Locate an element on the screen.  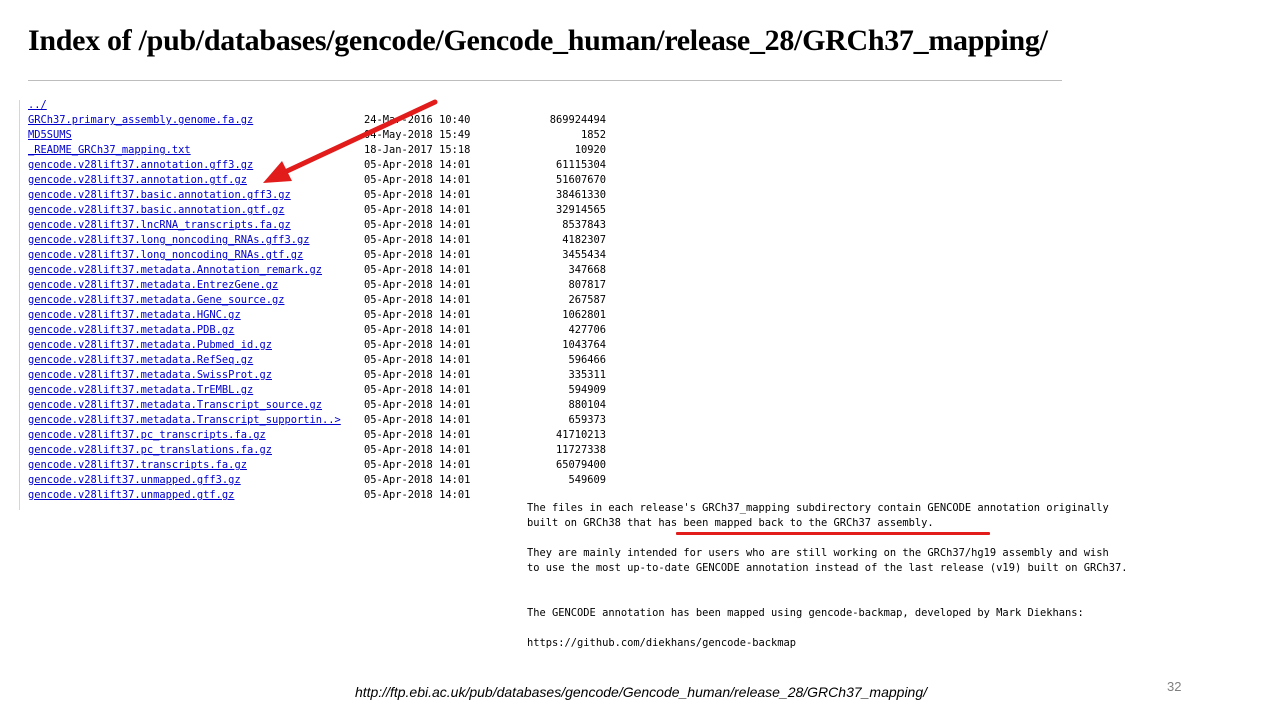
file-size: 61115304 is located at coordinates (580, 165).